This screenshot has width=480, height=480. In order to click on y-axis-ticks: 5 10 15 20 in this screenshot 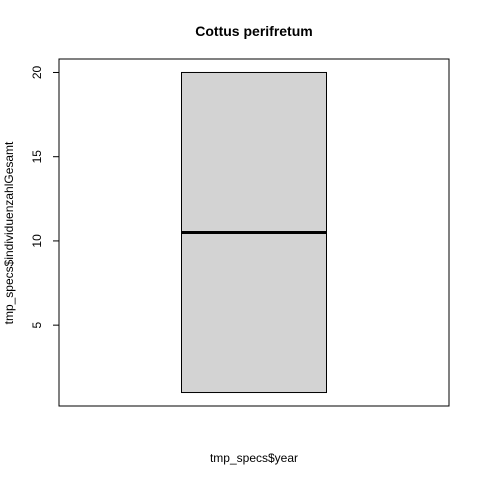, I will do `click(44, 196)`.